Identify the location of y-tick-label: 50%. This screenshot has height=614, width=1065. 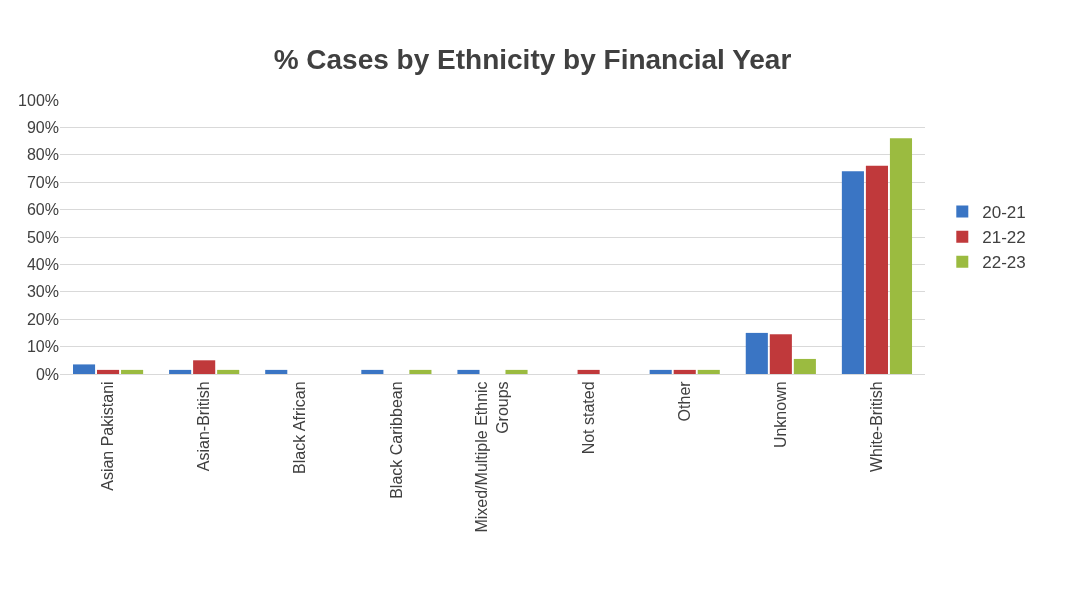
(42, 237).